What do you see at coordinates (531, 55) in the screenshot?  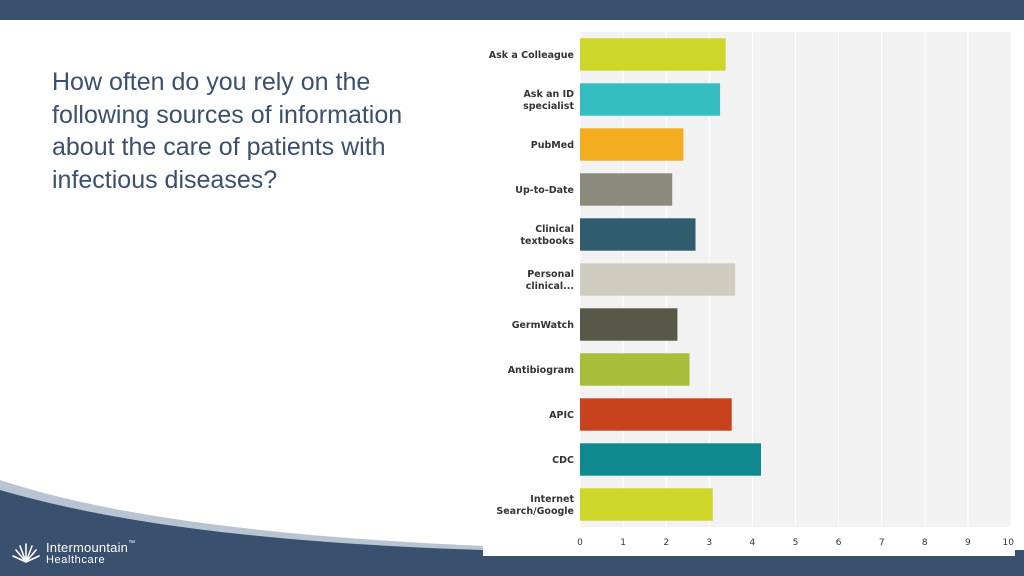 I see `category-label: Ask a Colleague` at bounding box center [531, 55].